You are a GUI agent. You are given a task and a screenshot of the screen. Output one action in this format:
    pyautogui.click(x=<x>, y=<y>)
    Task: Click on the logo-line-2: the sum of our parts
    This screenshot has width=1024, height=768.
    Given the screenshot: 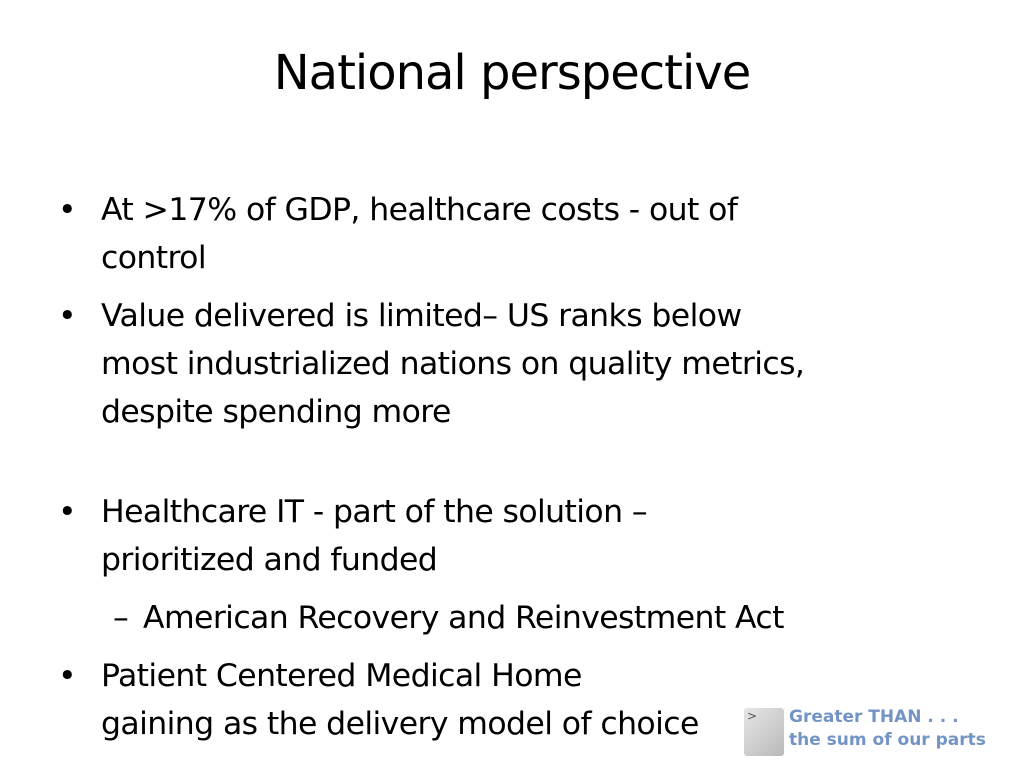 What is the action you would take?
    pyautogui.click(x=887, y=740)
    